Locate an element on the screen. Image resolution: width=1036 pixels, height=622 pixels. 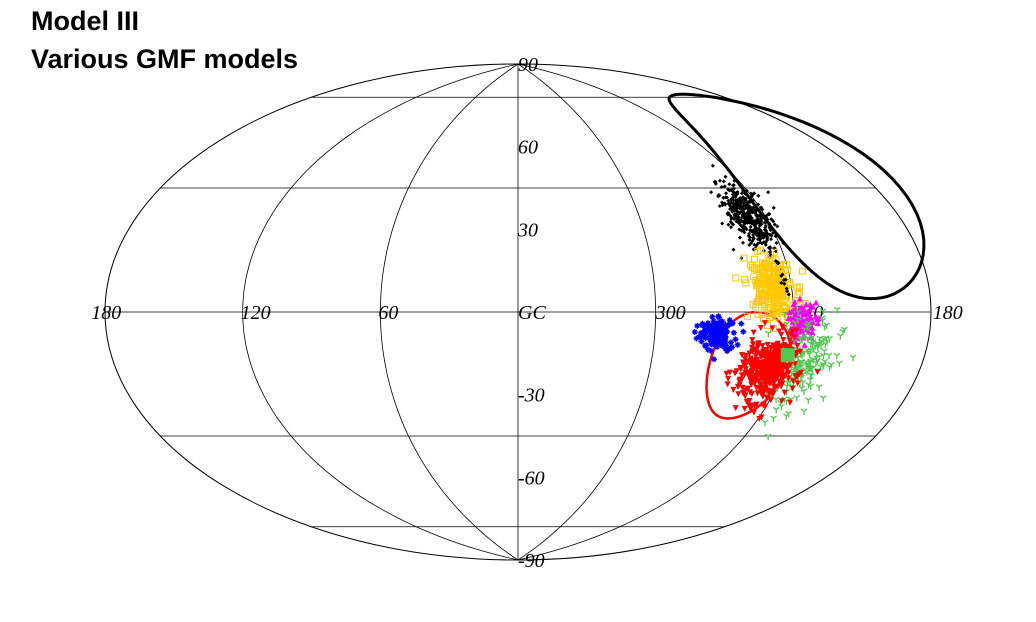
meridian--60 is located at coordinates (587, 312).